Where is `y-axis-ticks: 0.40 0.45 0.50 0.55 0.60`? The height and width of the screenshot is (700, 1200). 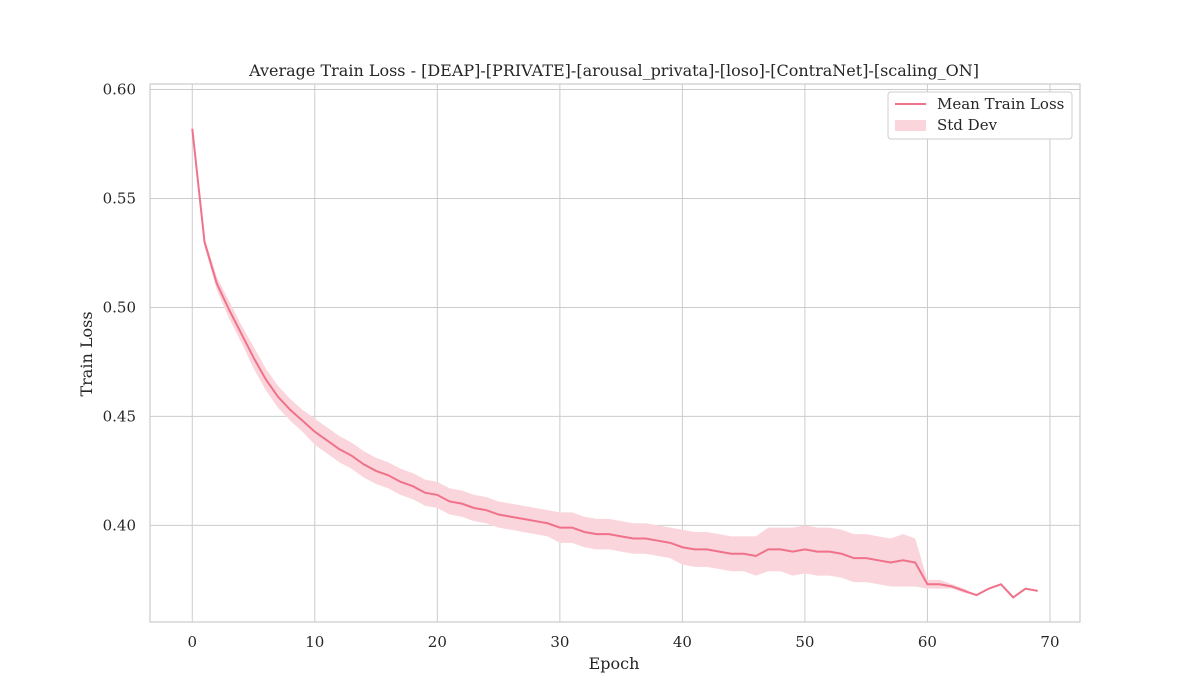 y-axis-ticks: 0.40 0.45 0.50 0.55 0.60 is located at coordinates (119, 307).